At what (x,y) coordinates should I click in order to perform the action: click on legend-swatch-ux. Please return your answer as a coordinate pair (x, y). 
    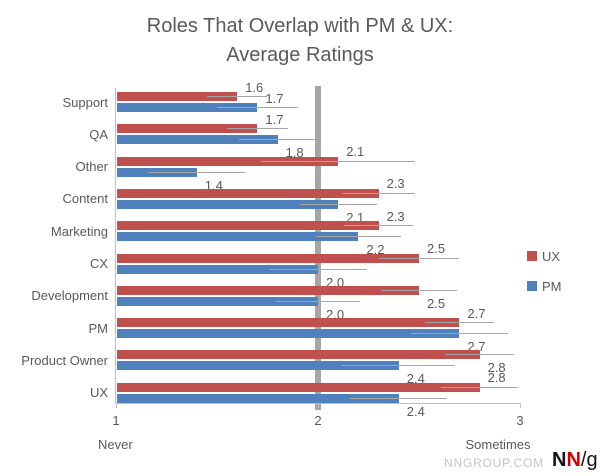
    Looking at the image, I should click on (532, 256).